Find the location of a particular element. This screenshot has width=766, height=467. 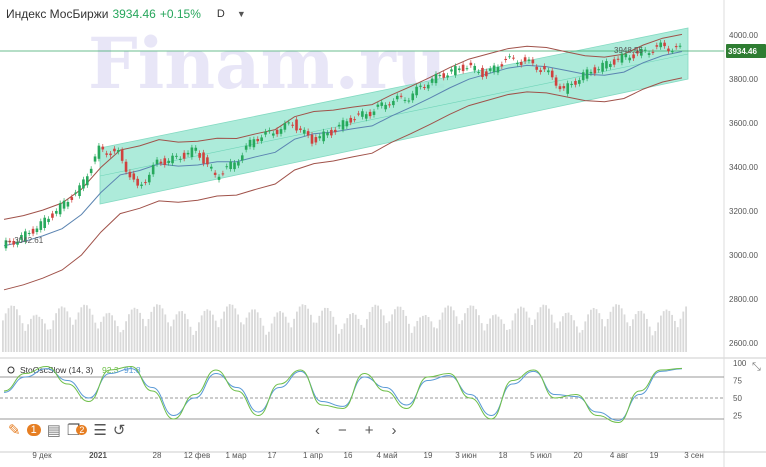

price-tick-label: 3000.00 is located at coordinates (743, 255).